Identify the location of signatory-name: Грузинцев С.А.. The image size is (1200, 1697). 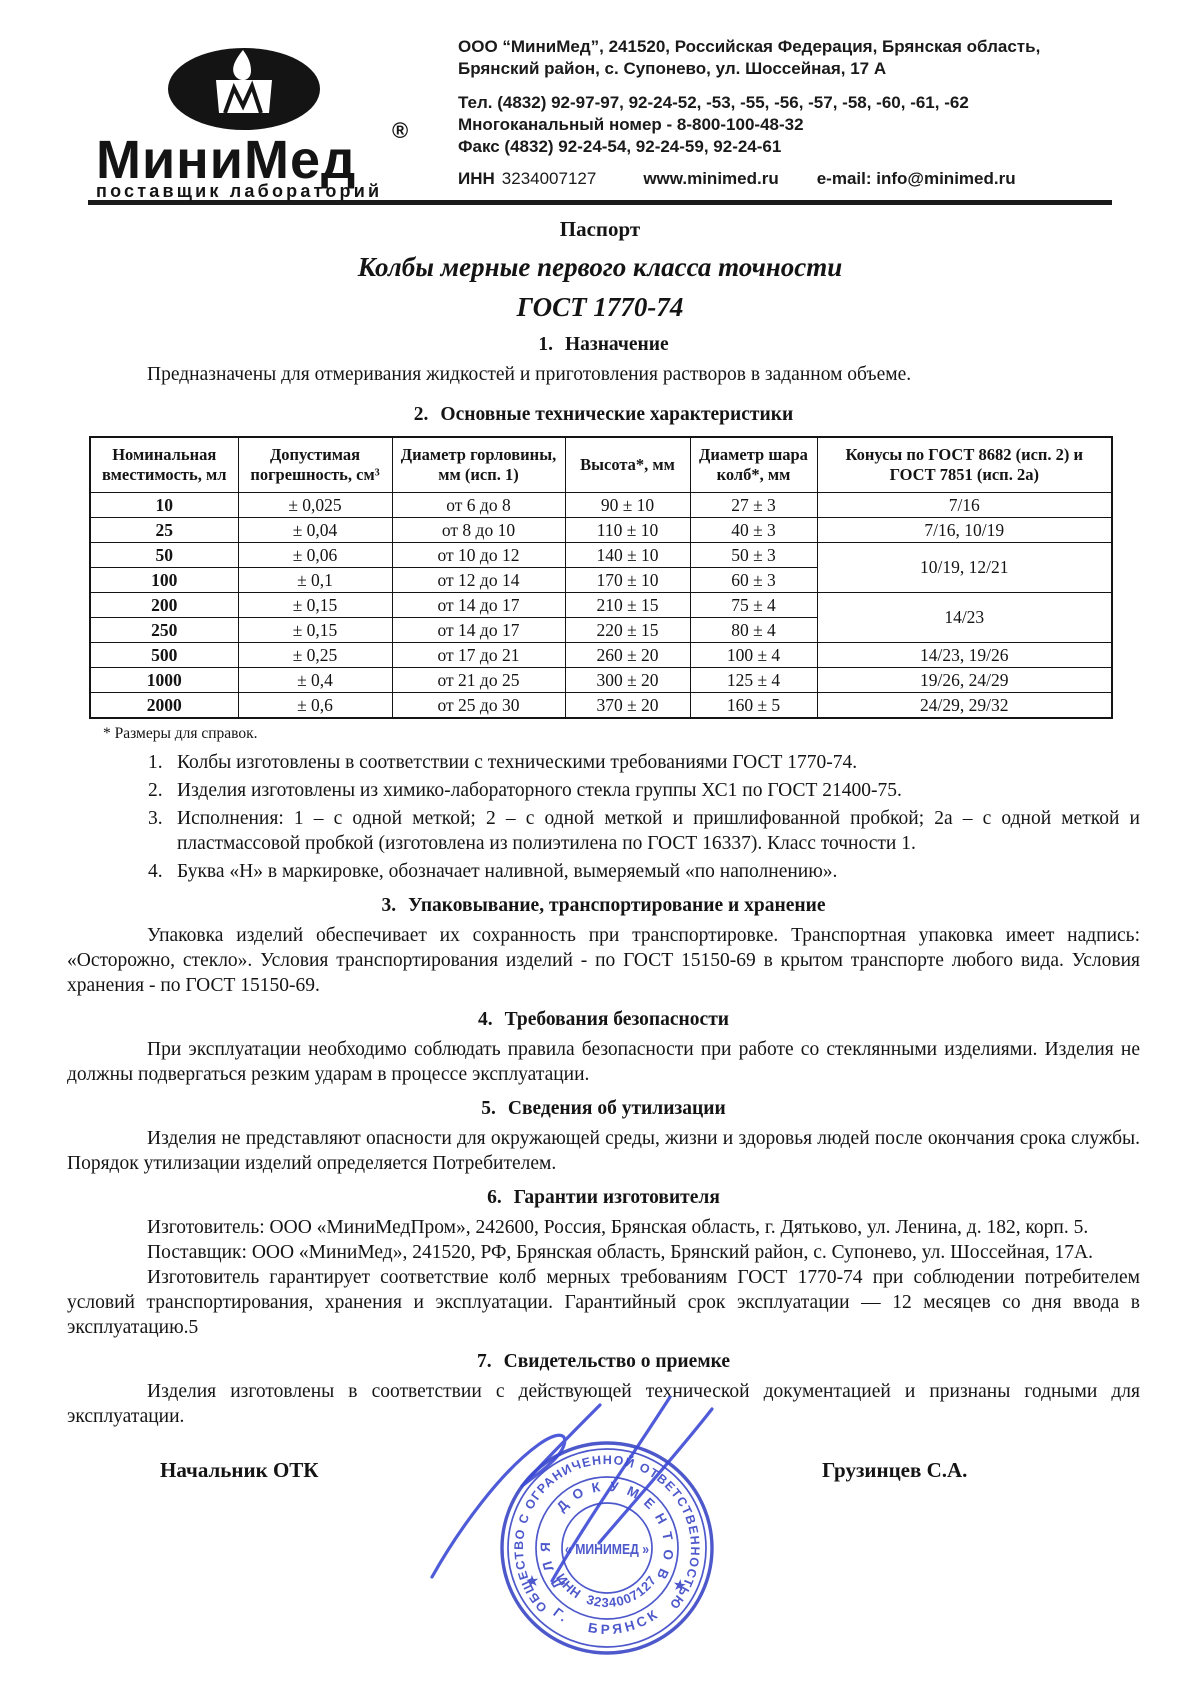
(895, 1470).